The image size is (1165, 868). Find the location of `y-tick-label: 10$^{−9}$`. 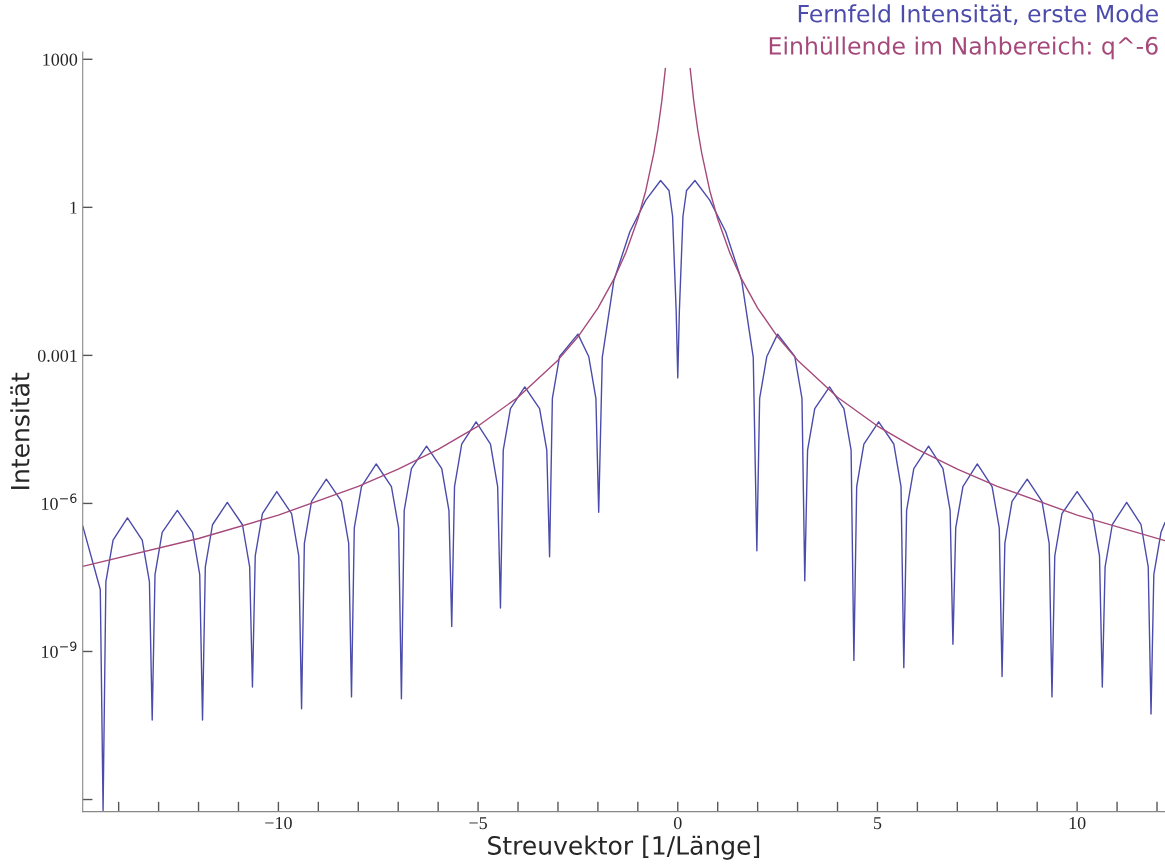

y-tick-label: 10$^{−9}$ is located at coordinates (59, 649).